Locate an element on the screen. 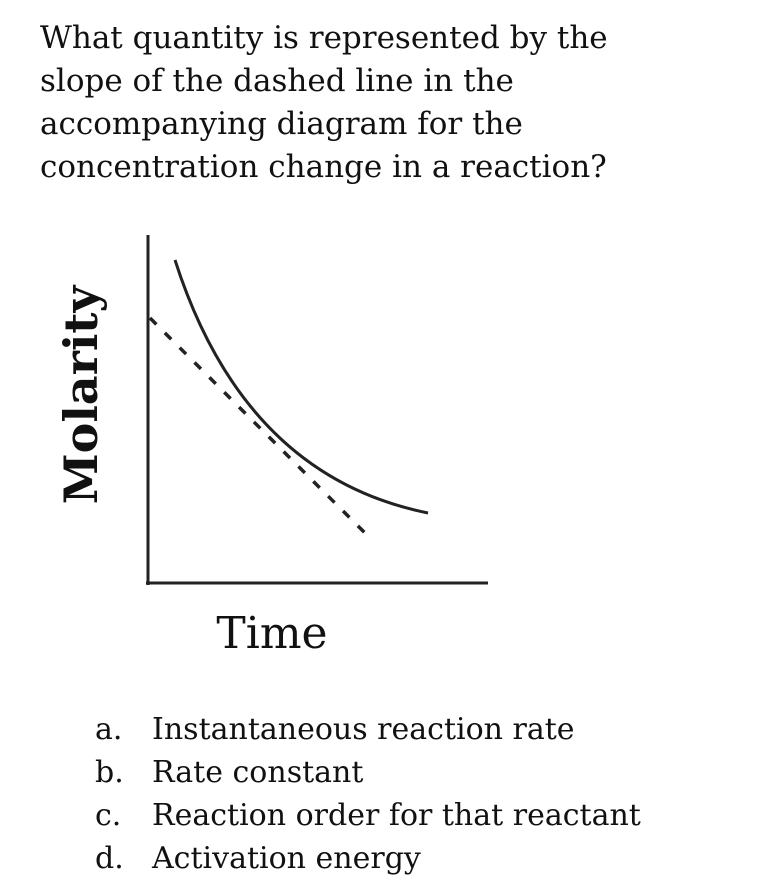  option-text: Instantaneous reaction rate is located at coordinates (363, 729).